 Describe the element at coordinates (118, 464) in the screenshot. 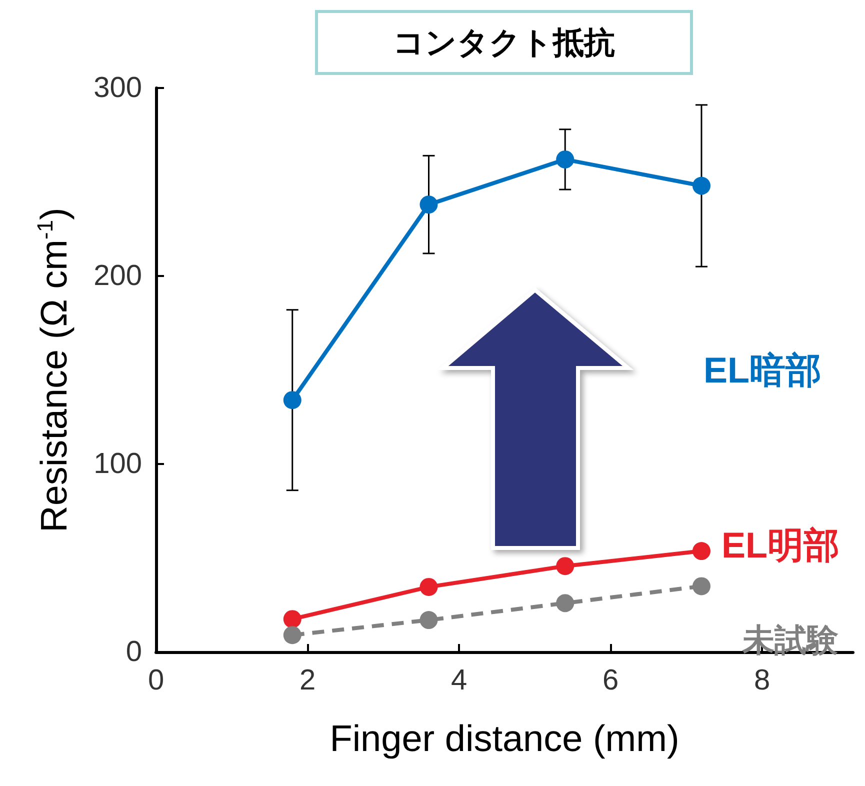

I see `y-tick-label: 100` at that location.